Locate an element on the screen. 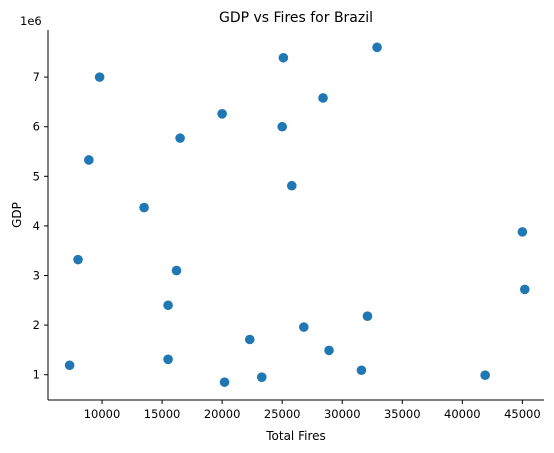 The height and width of the screenshot is (453, 554). y-tick-label: 5 is located at coordinates (36, 176).